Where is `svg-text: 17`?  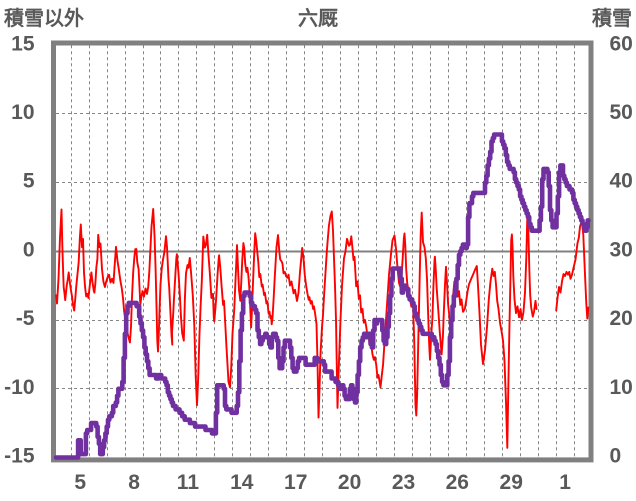
svg-text: 17 is located at coordinates (295, 482).